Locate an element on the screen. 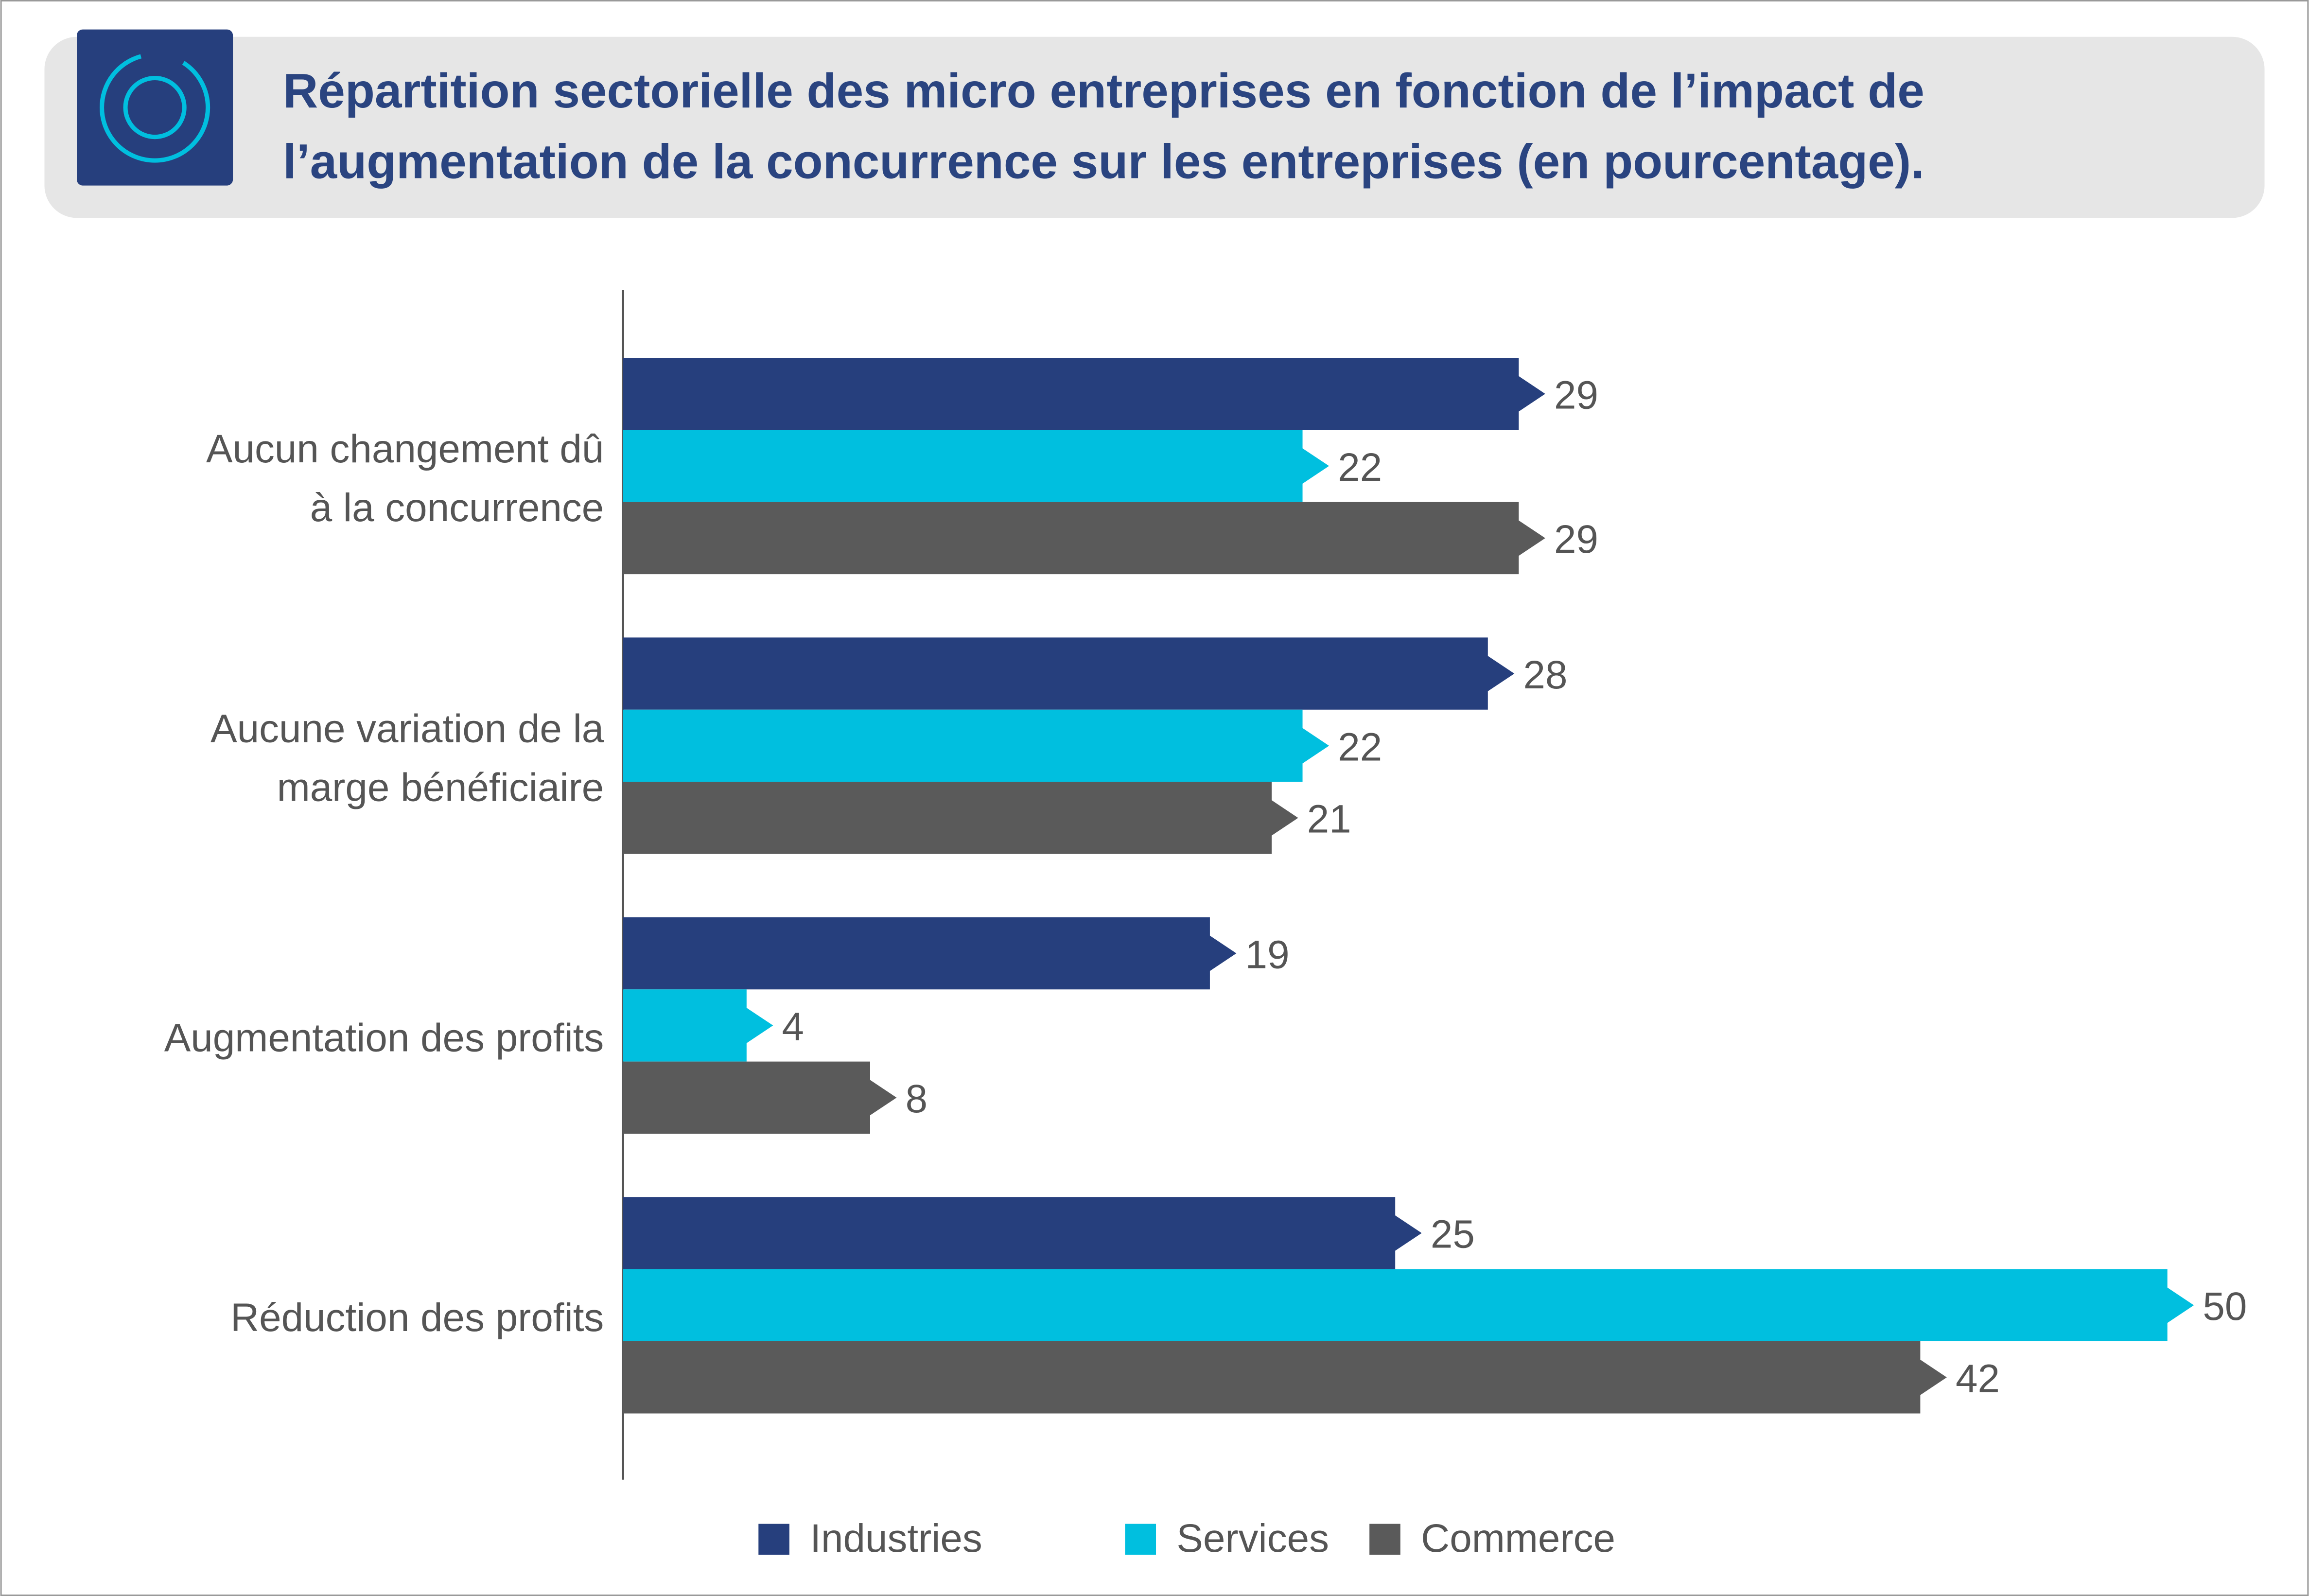 Image resolution: width=2309 pixels, height=1596 pixels. category-holder: Augmentation des profits is located at coordinates (384, 1037).